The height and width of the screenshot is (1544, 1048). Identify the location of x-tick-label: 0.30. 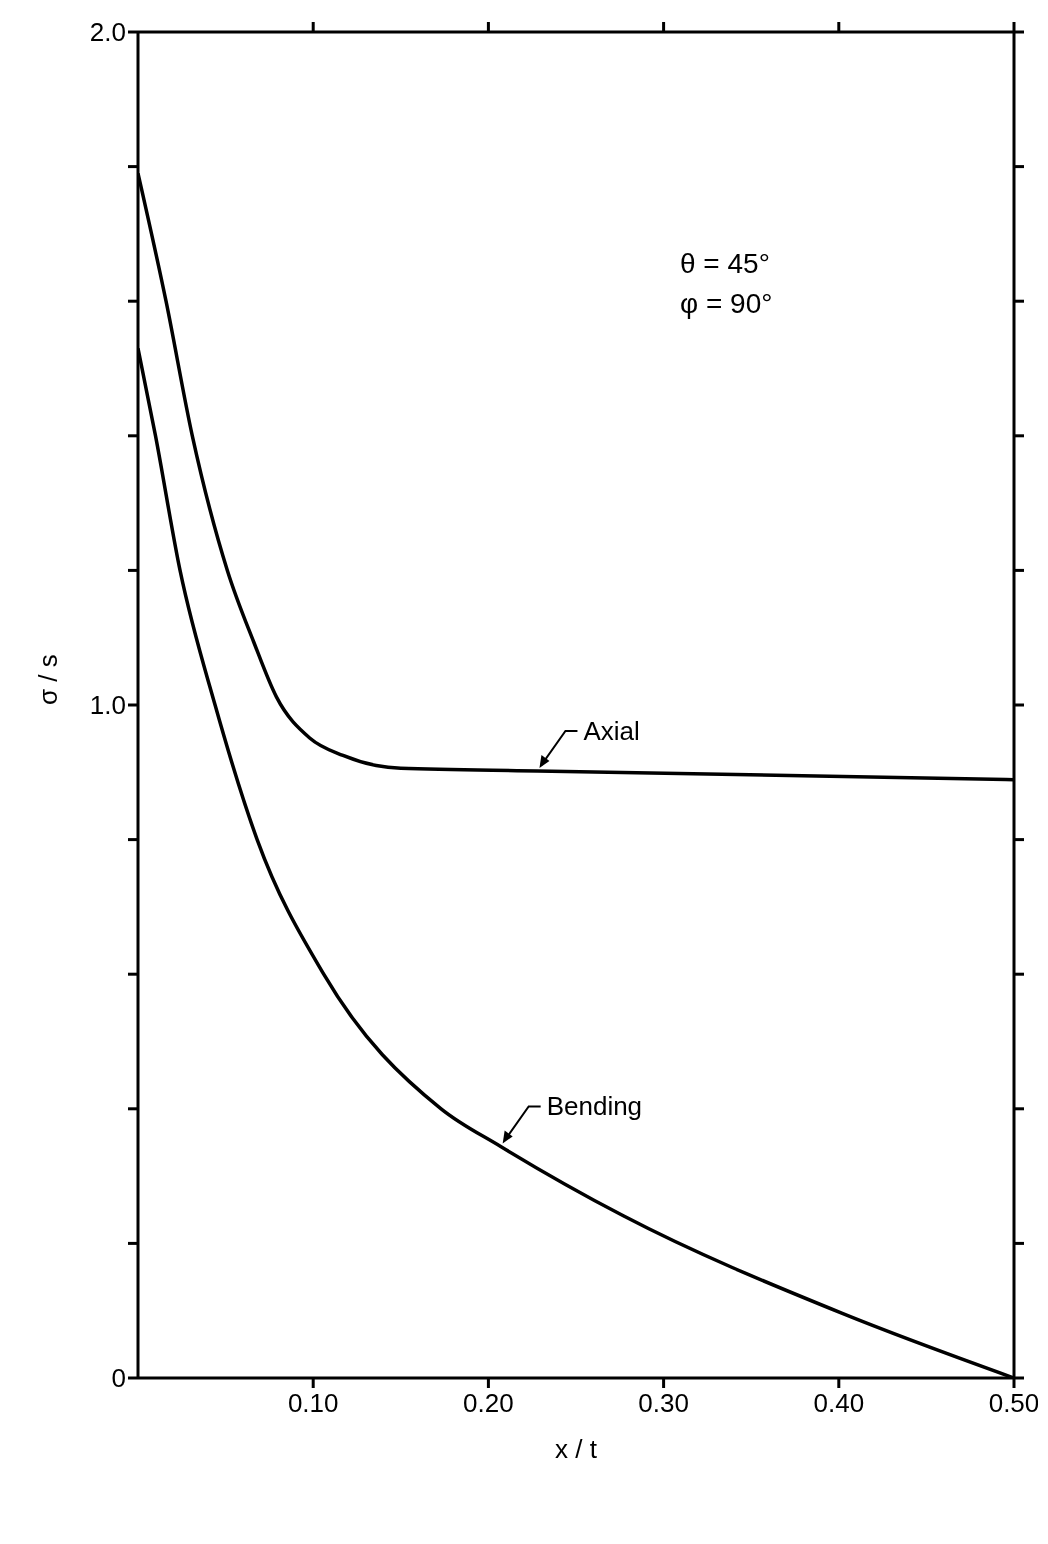
(663, 1403).